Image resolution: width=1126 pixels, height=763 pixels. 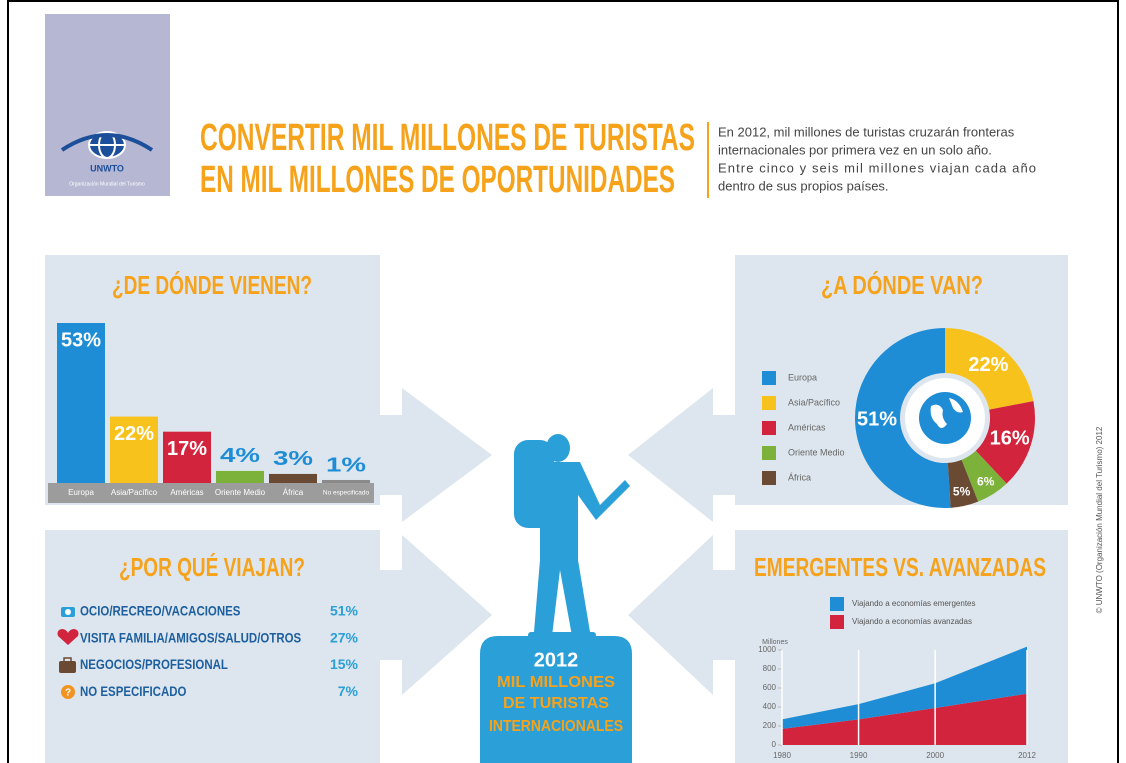 I want to click on reason-label: NEGOCIOS/PROFESIONAL, so click(x=154, y=664).